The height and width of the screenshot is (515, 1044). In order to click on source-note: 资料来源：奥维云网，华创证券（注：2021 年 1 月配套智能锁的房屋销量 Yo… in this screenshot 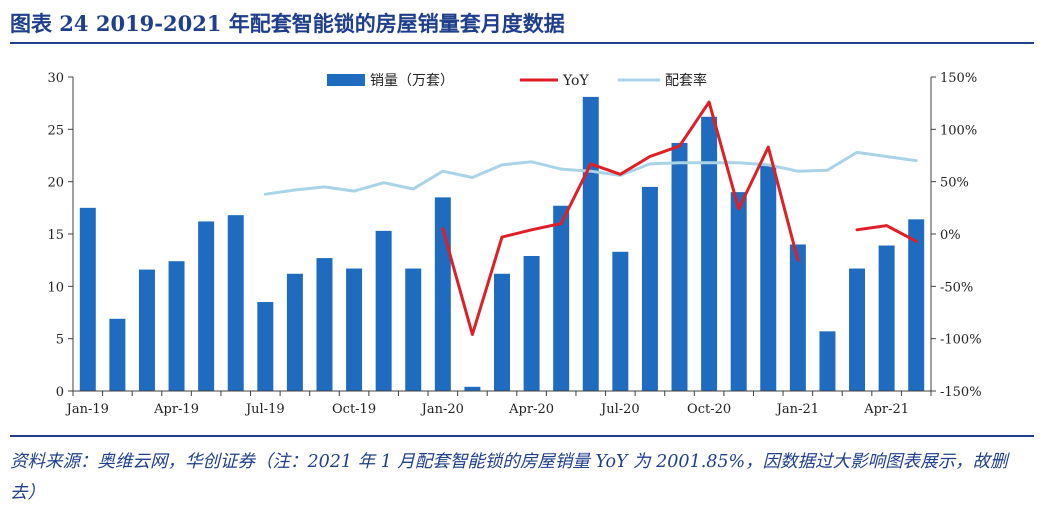, I will do `click(509, 477)`.